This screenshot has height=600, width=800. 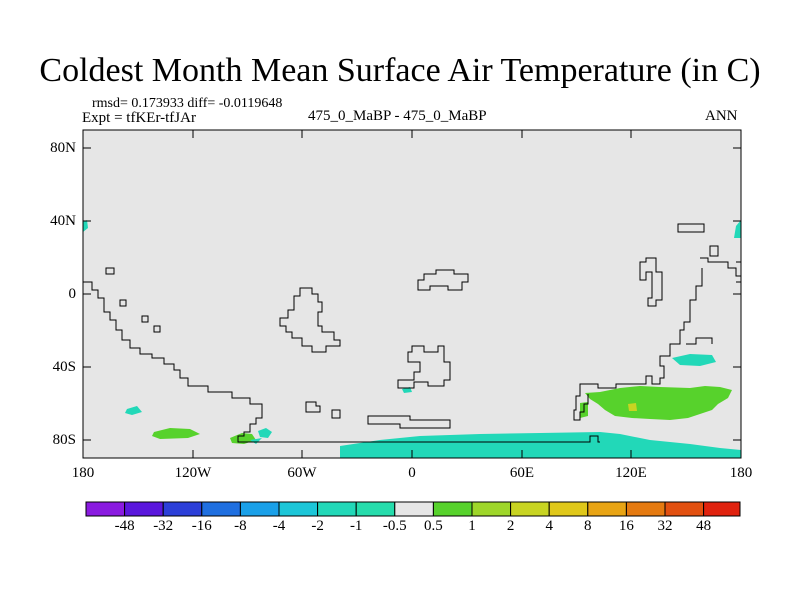 I want to click on colorbar-label: -0.5, so click(x=394, y=526).